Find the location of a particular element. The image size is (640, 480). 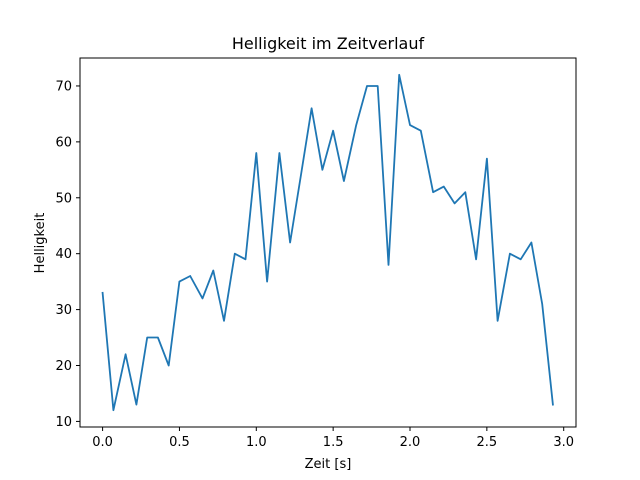

y-tick-label: 70 is located at coordinates (63, 86).